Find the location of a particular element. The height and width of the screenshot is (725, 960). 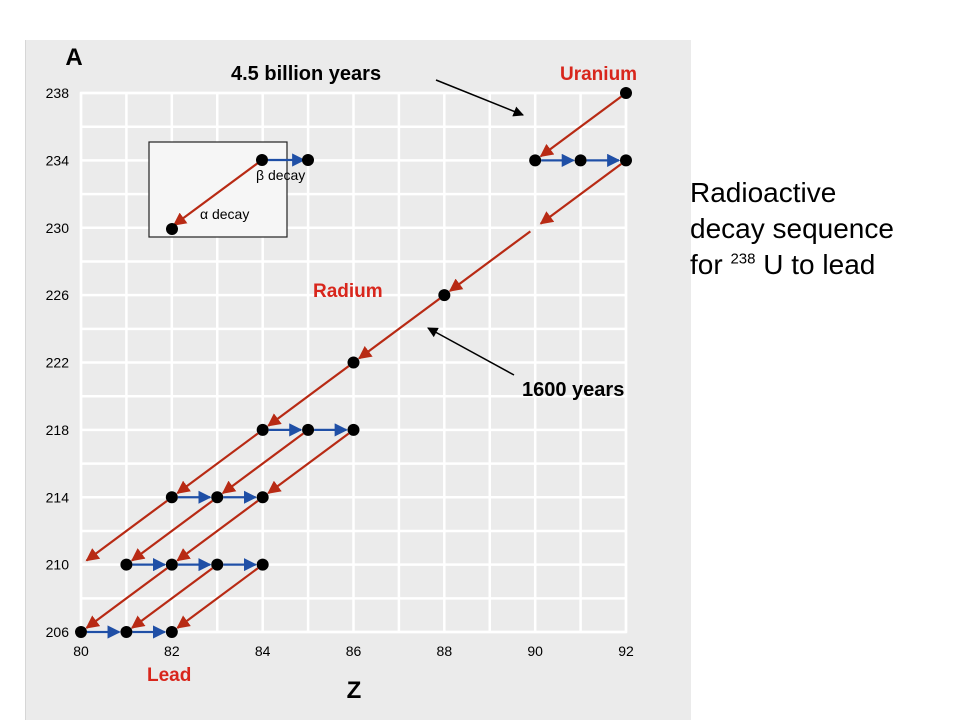

caption-line-3-prefix: for is located at coordinates (710, 264).